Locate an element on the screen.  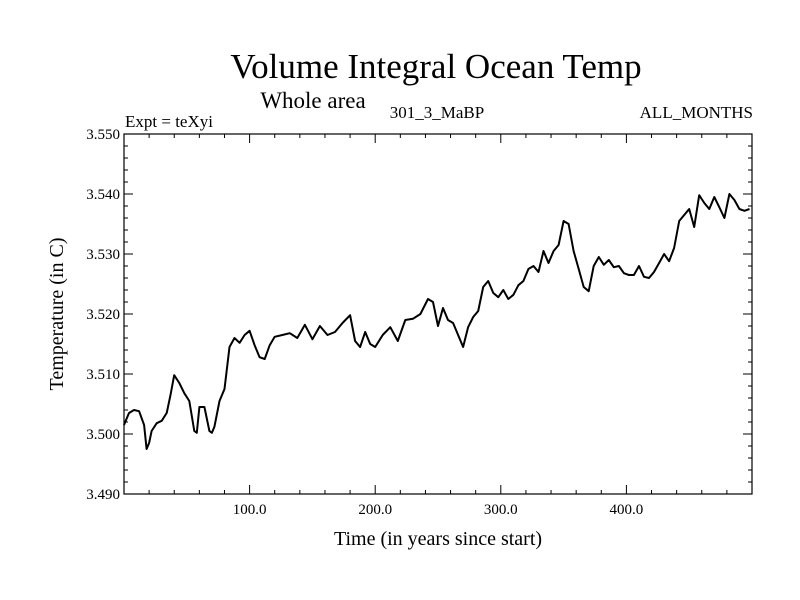
y-tick-label: 3.510 is located at coordinates (103, 375).